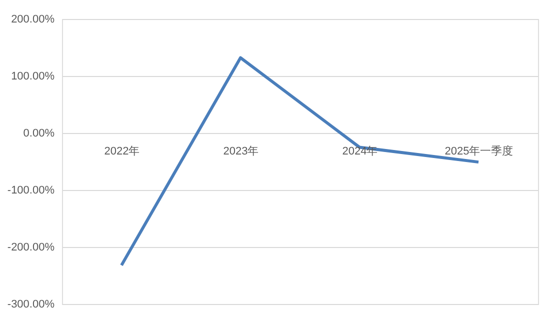 The height and width of the screenshot is (324, 554). I want to click on y-tick-label: 200.00%, so click(33, 20).